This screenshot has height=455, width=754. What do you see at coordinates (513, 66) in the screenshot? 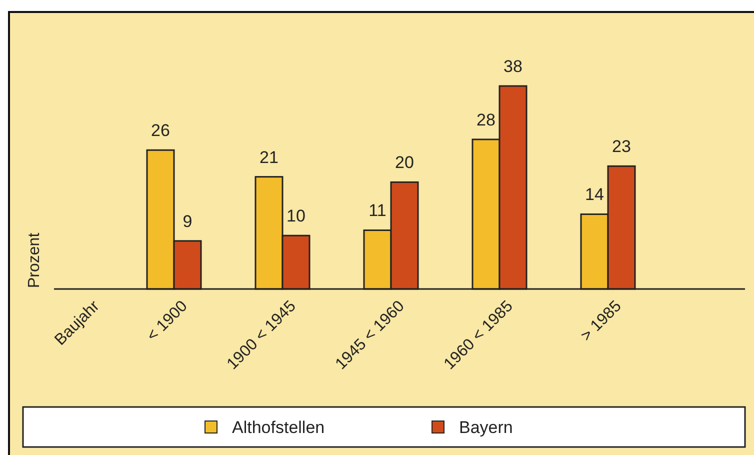
I see `data-label: 38` at bounding box center [513, 66].